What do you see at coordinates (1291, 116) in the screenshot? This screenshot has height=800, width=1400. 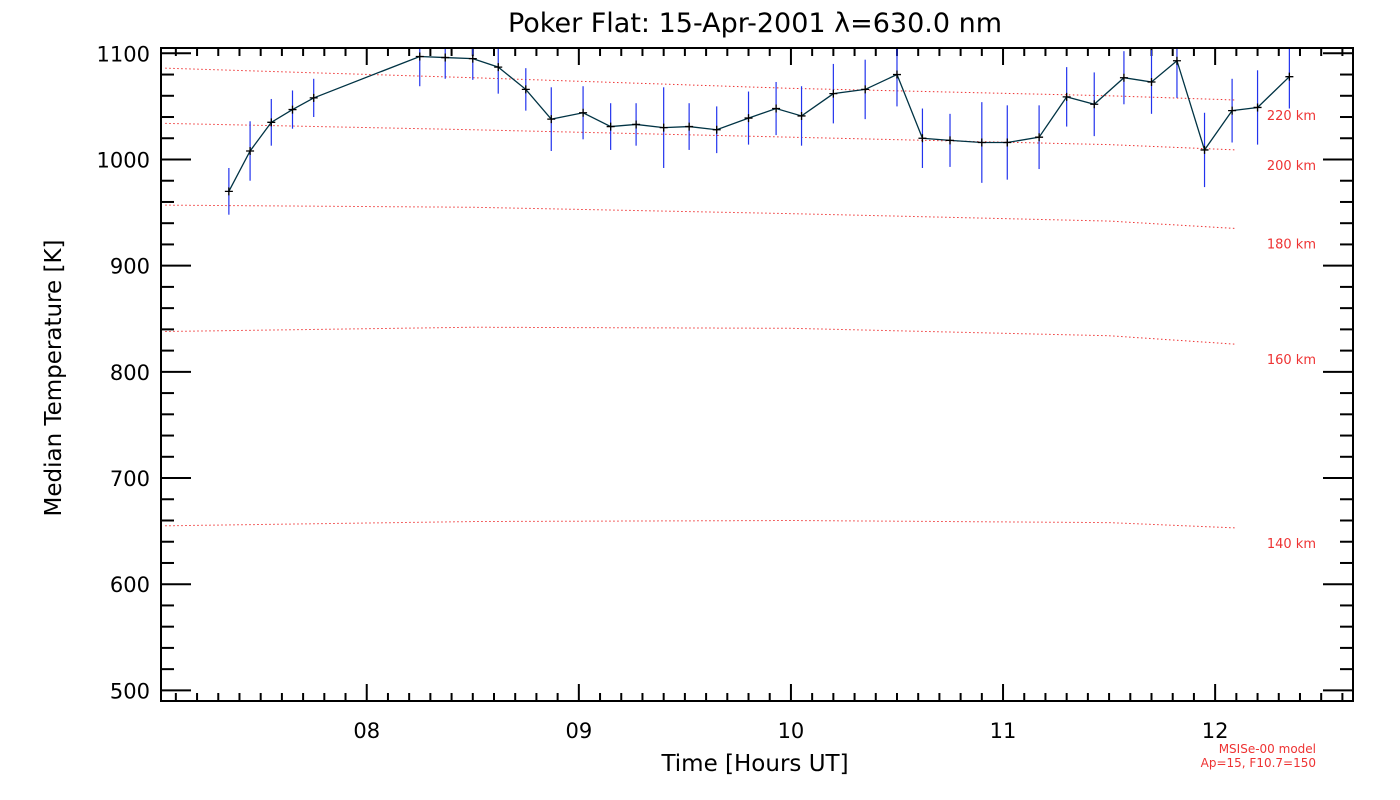 I see `model-line-label: 220 km` at bounding box center [1291, 116].